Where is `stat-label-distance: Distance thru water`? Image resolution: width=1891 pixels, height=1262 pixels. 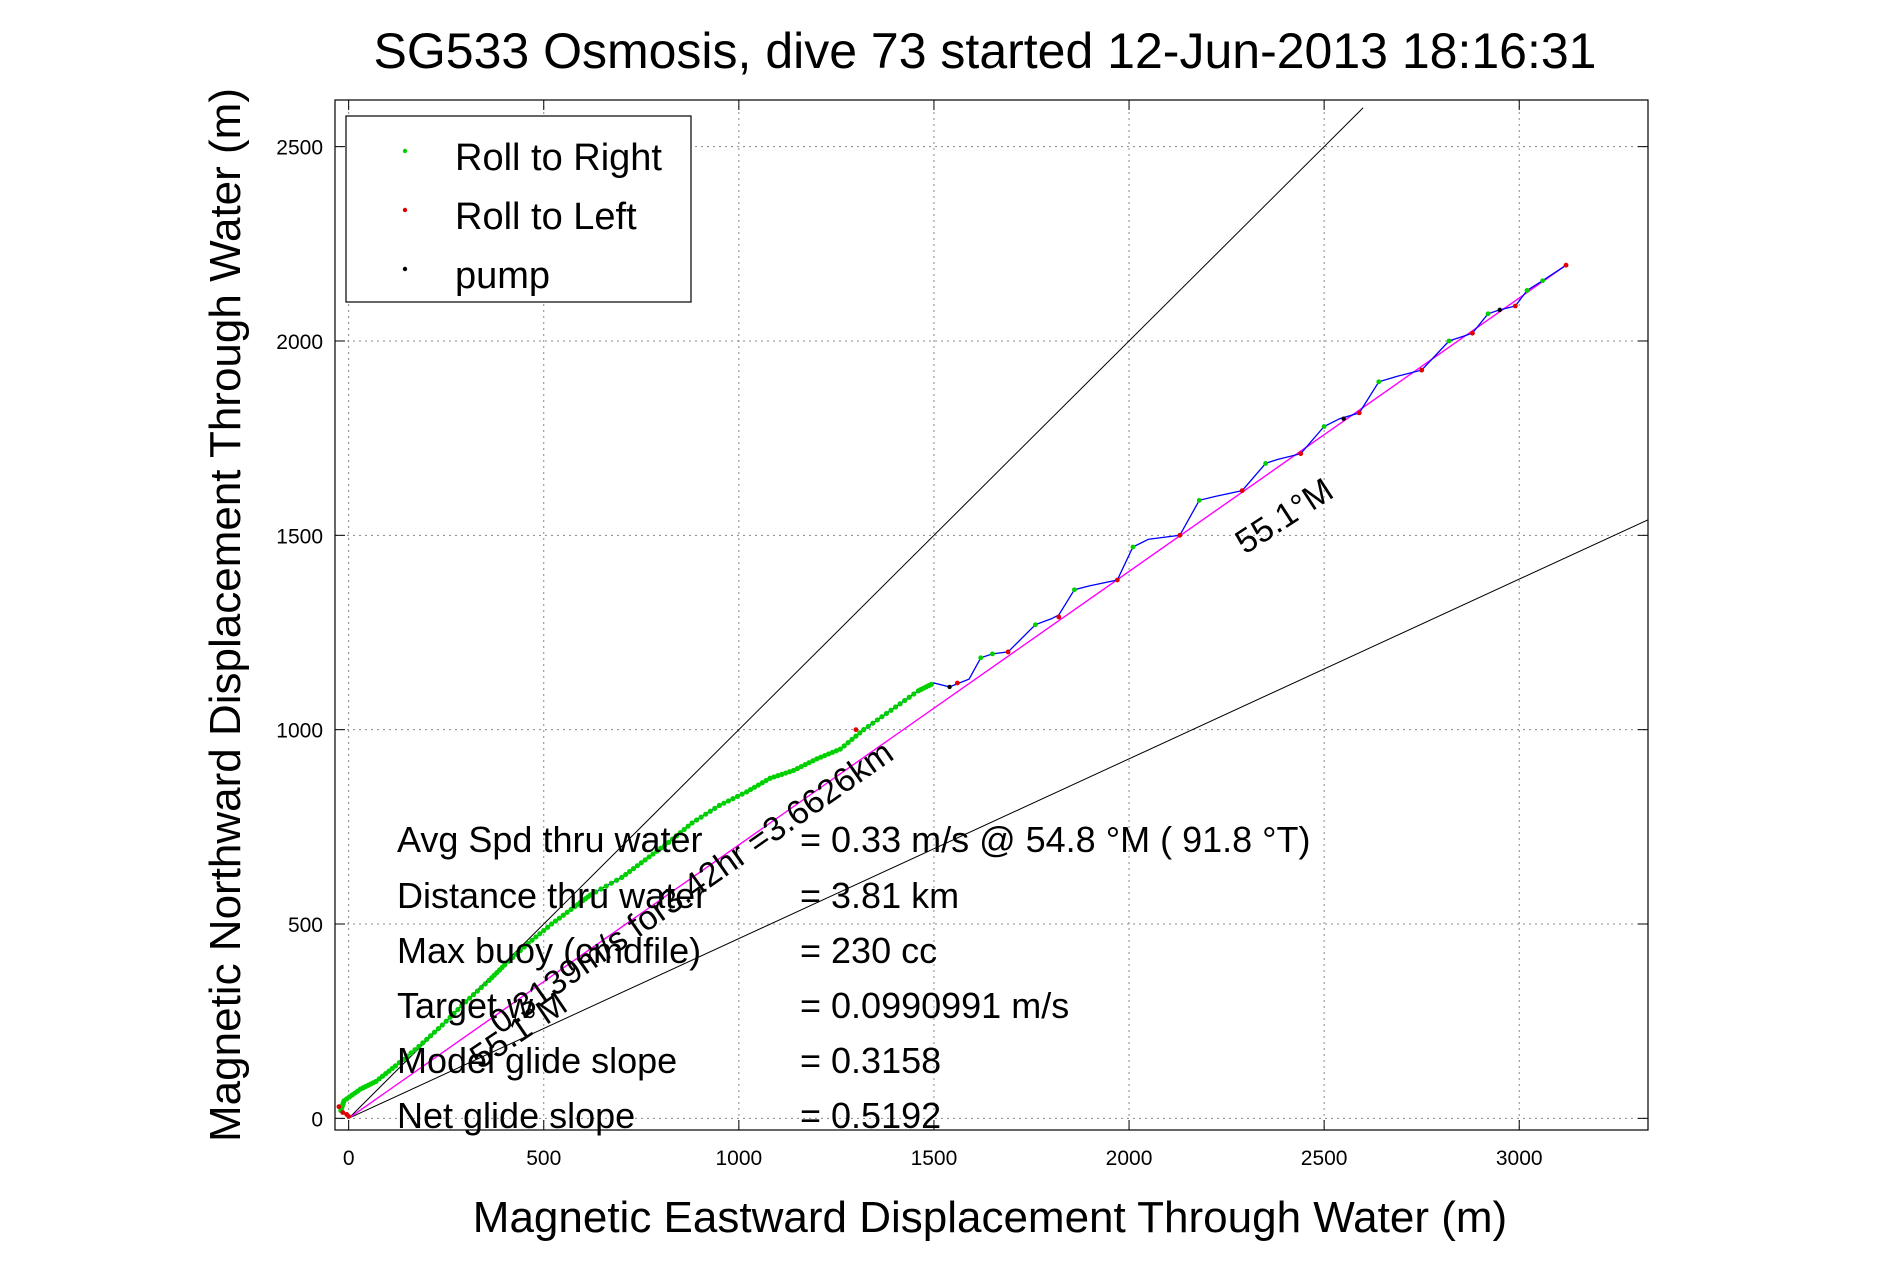 stat-label-distance: Distance thru water is located at coordinates (552, 895).